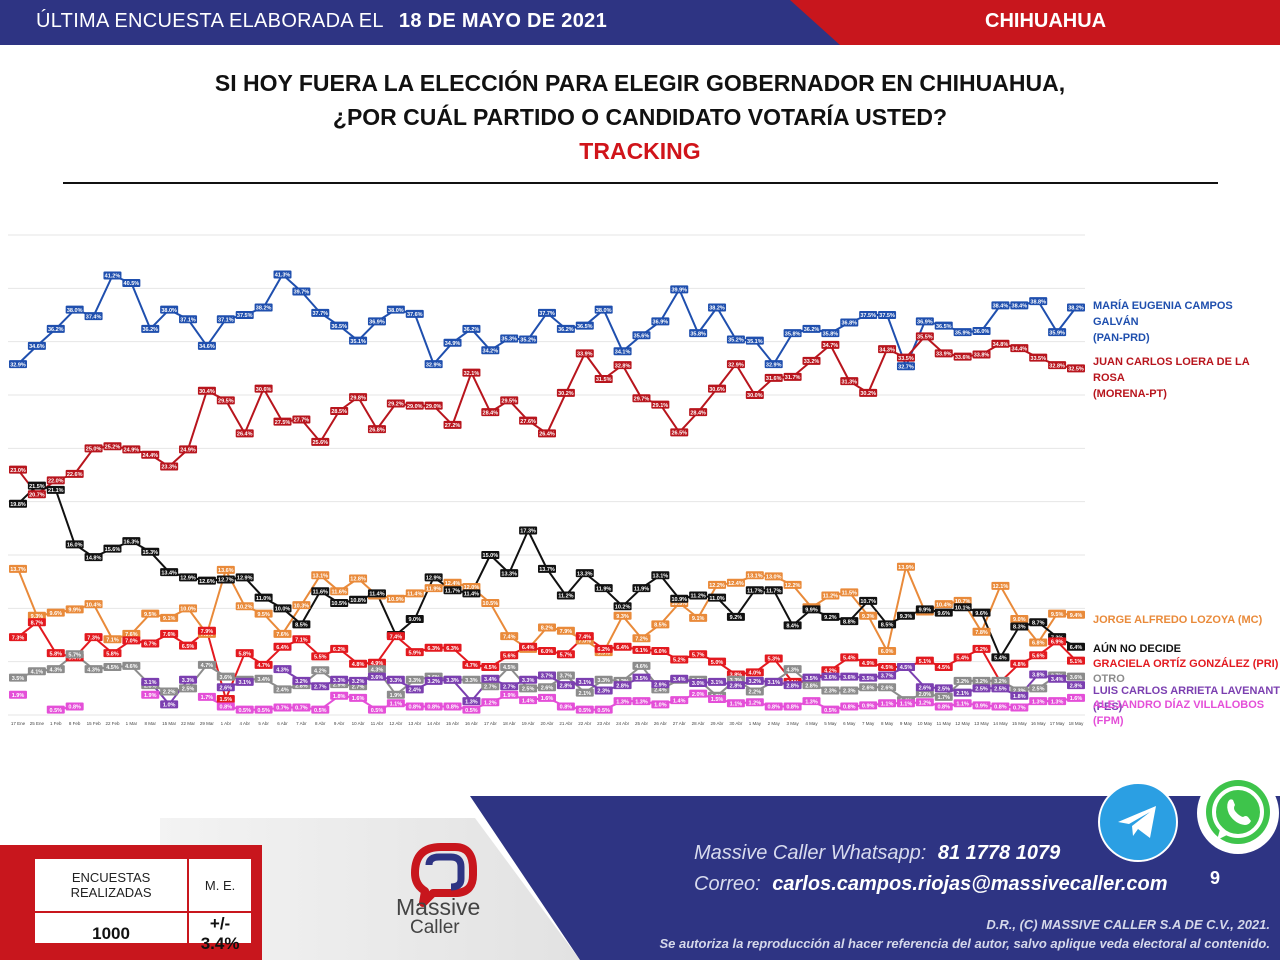 The image size is (1280, 960). What do you see at coordinates (75, 546) in the screenshot?
I see `data-label: 16.0%` at bounding box center [75, 546].